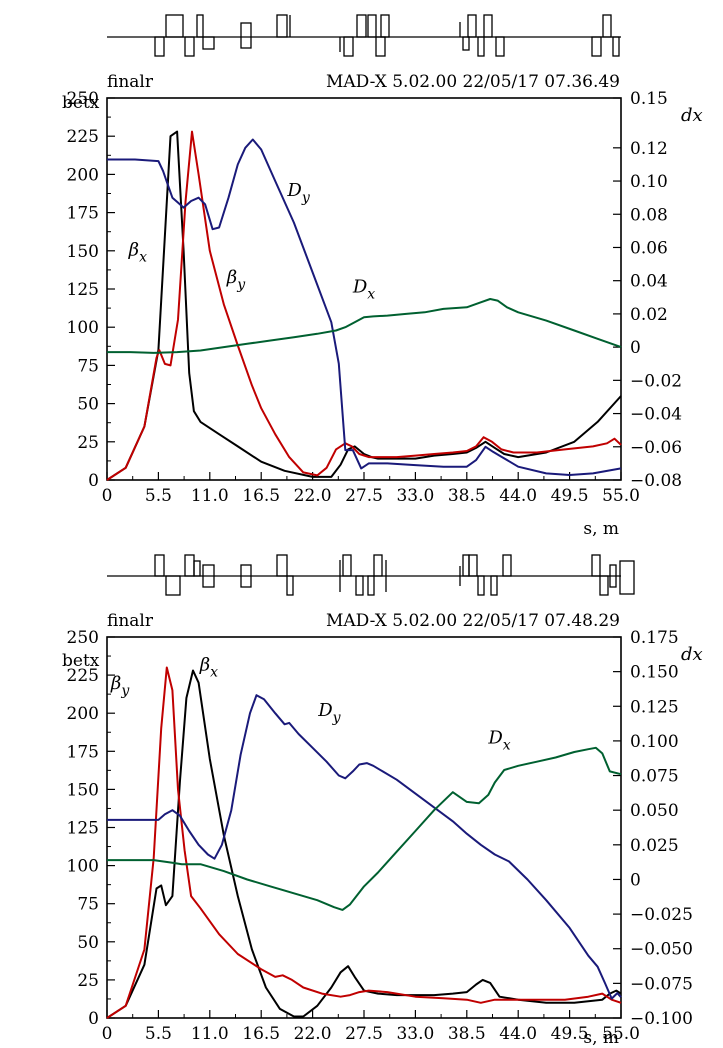 This screenshot has width=723, height=1048. I want to click on y-right-tick-label: −0.050, so click(661, 950).